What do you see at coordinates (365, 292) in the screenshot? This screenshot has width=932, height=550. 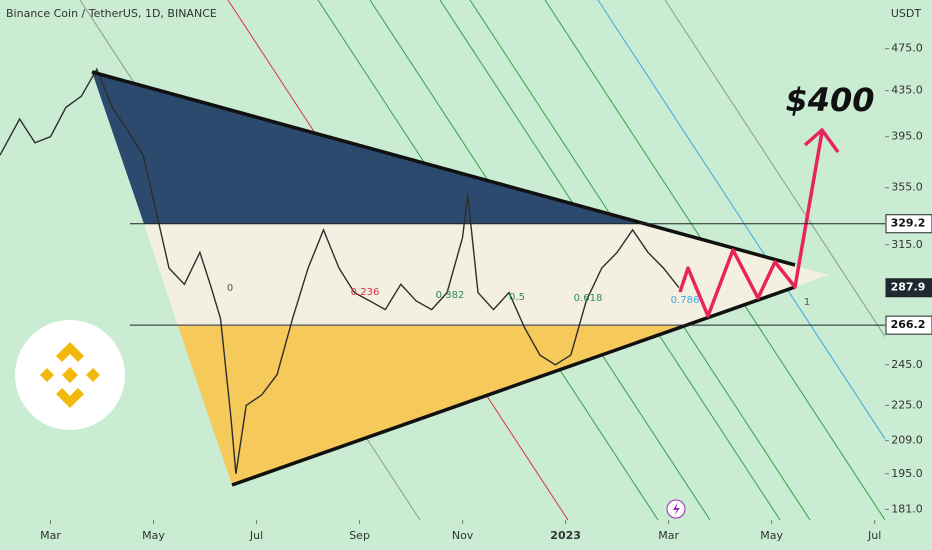 I see `fib-label: 0.236` at bounding box center [365, 292].